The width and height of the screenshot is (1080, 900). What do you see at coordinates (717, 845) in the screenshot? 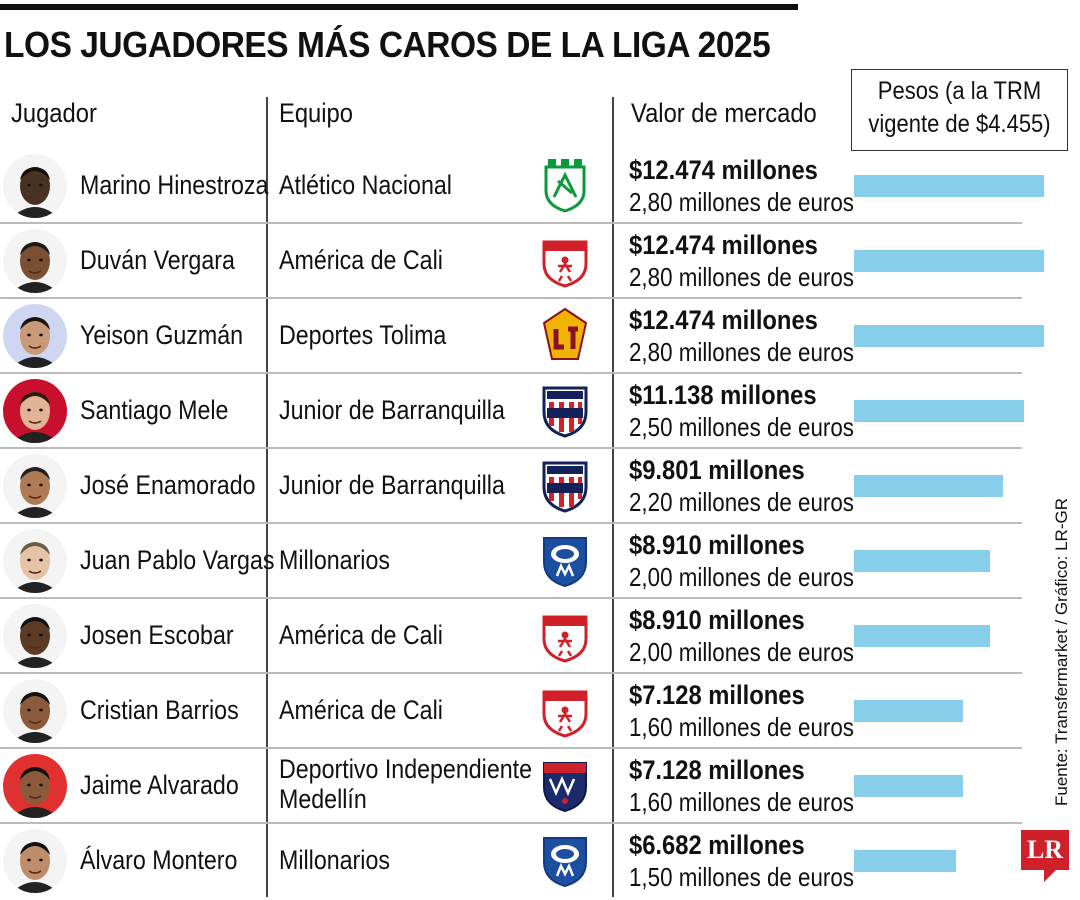
I see `value-pesos: $6.682 millones` at bounding box center [717, 845].